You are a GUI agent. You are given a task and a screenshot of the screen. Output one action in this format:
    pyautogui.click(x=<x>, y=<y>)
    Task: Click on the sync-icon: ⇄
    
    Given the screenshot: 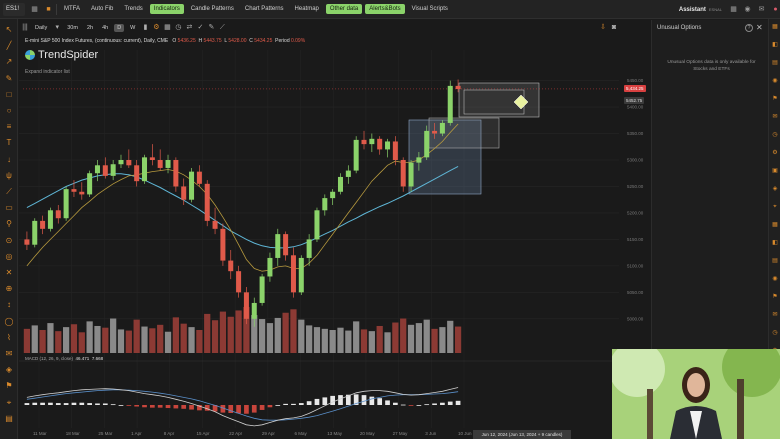 What is the action you would take?
    pyautogui.click(x=189, y=27)
    